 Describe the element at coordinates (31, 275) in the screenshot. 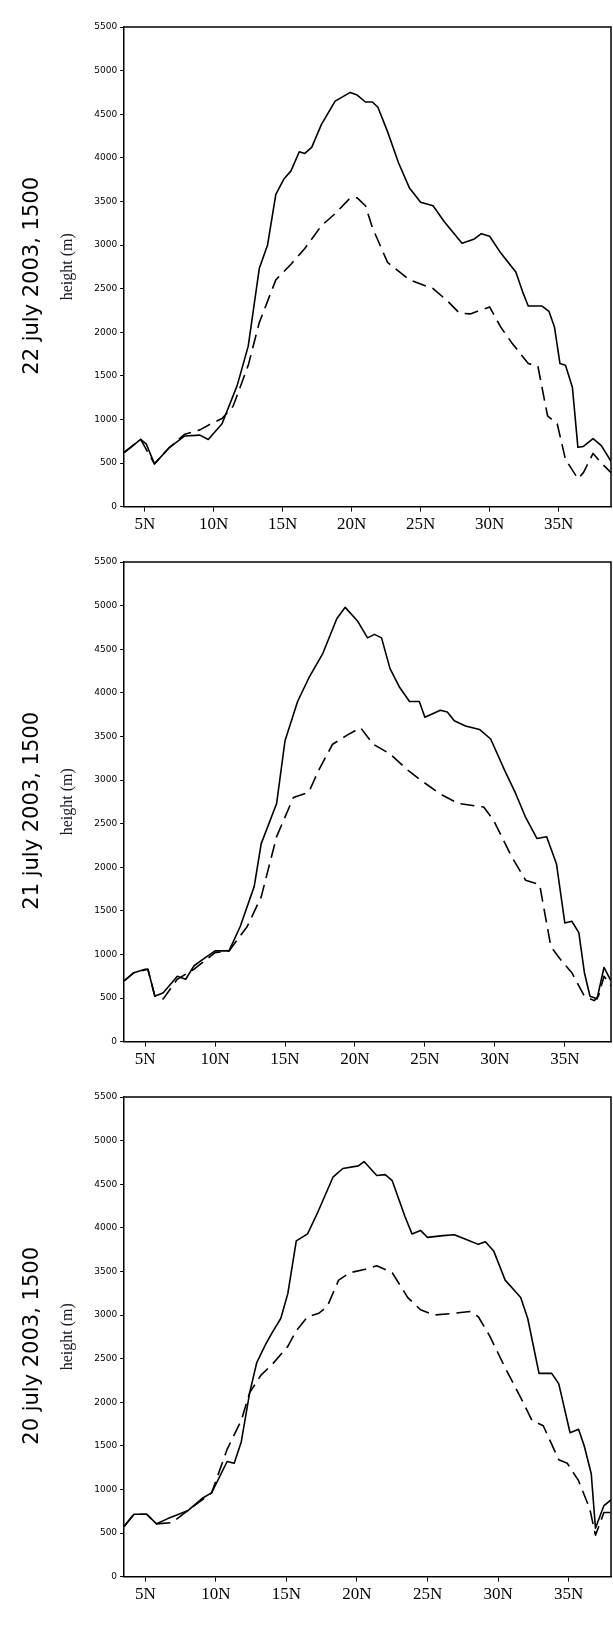

I see `text: 22 july 2003, 1500` at that location.